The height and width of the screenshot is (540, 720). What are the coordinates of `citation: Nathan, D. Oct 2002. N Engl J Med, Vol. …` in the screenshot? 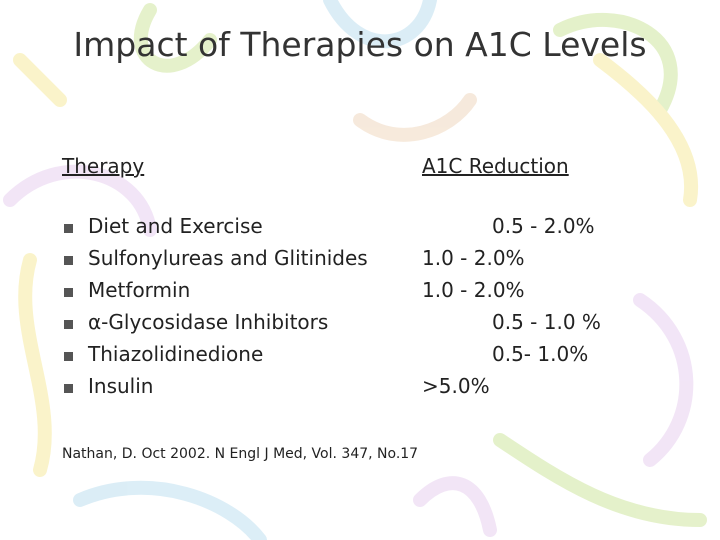 It's located at (240, 454).